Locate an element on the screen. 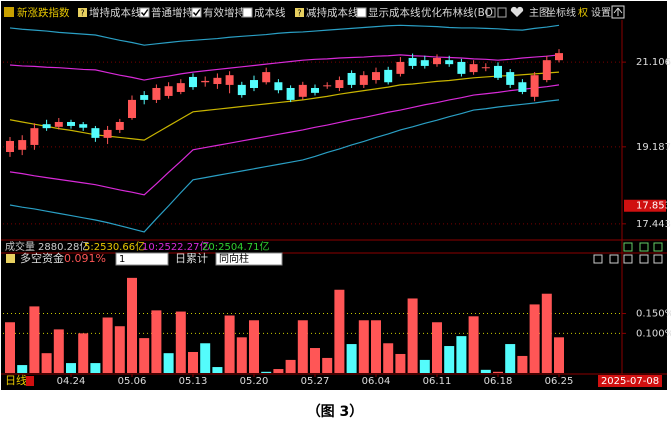 The width and height of the screenshot is (671, 433). x-tick-label: 06.04 is located at coordinates (376, 381).